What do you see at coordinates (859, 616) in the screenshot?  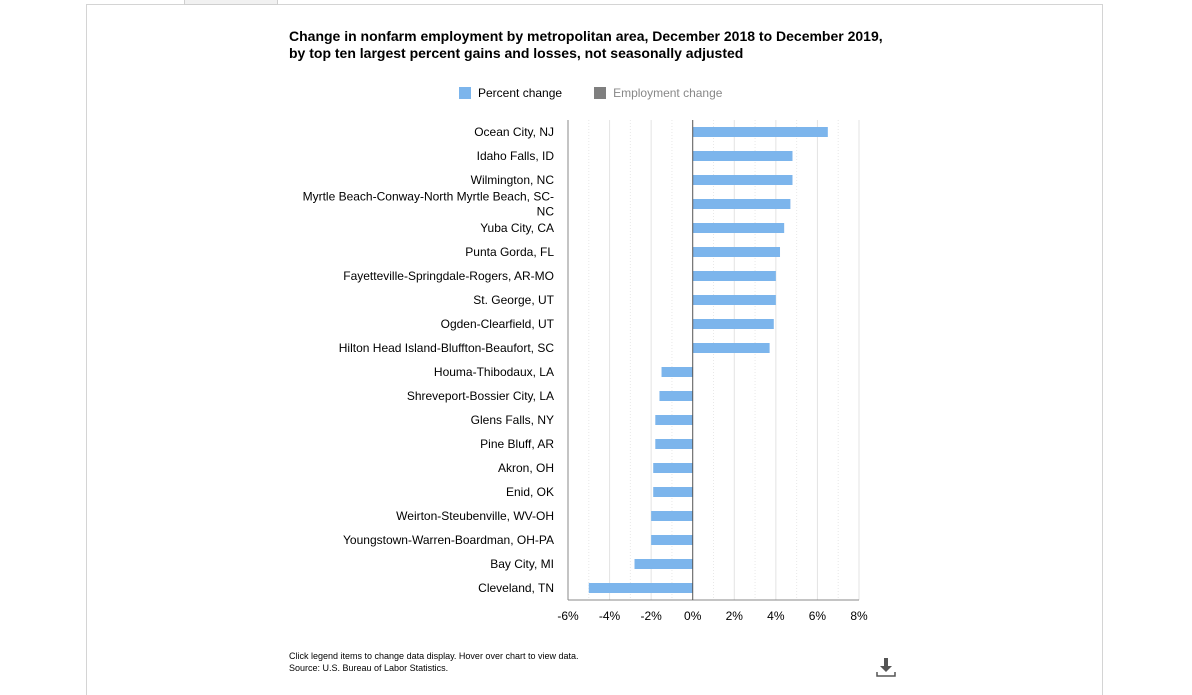 I see `x-tick-label: 8%` at bounding box center [859, 616].